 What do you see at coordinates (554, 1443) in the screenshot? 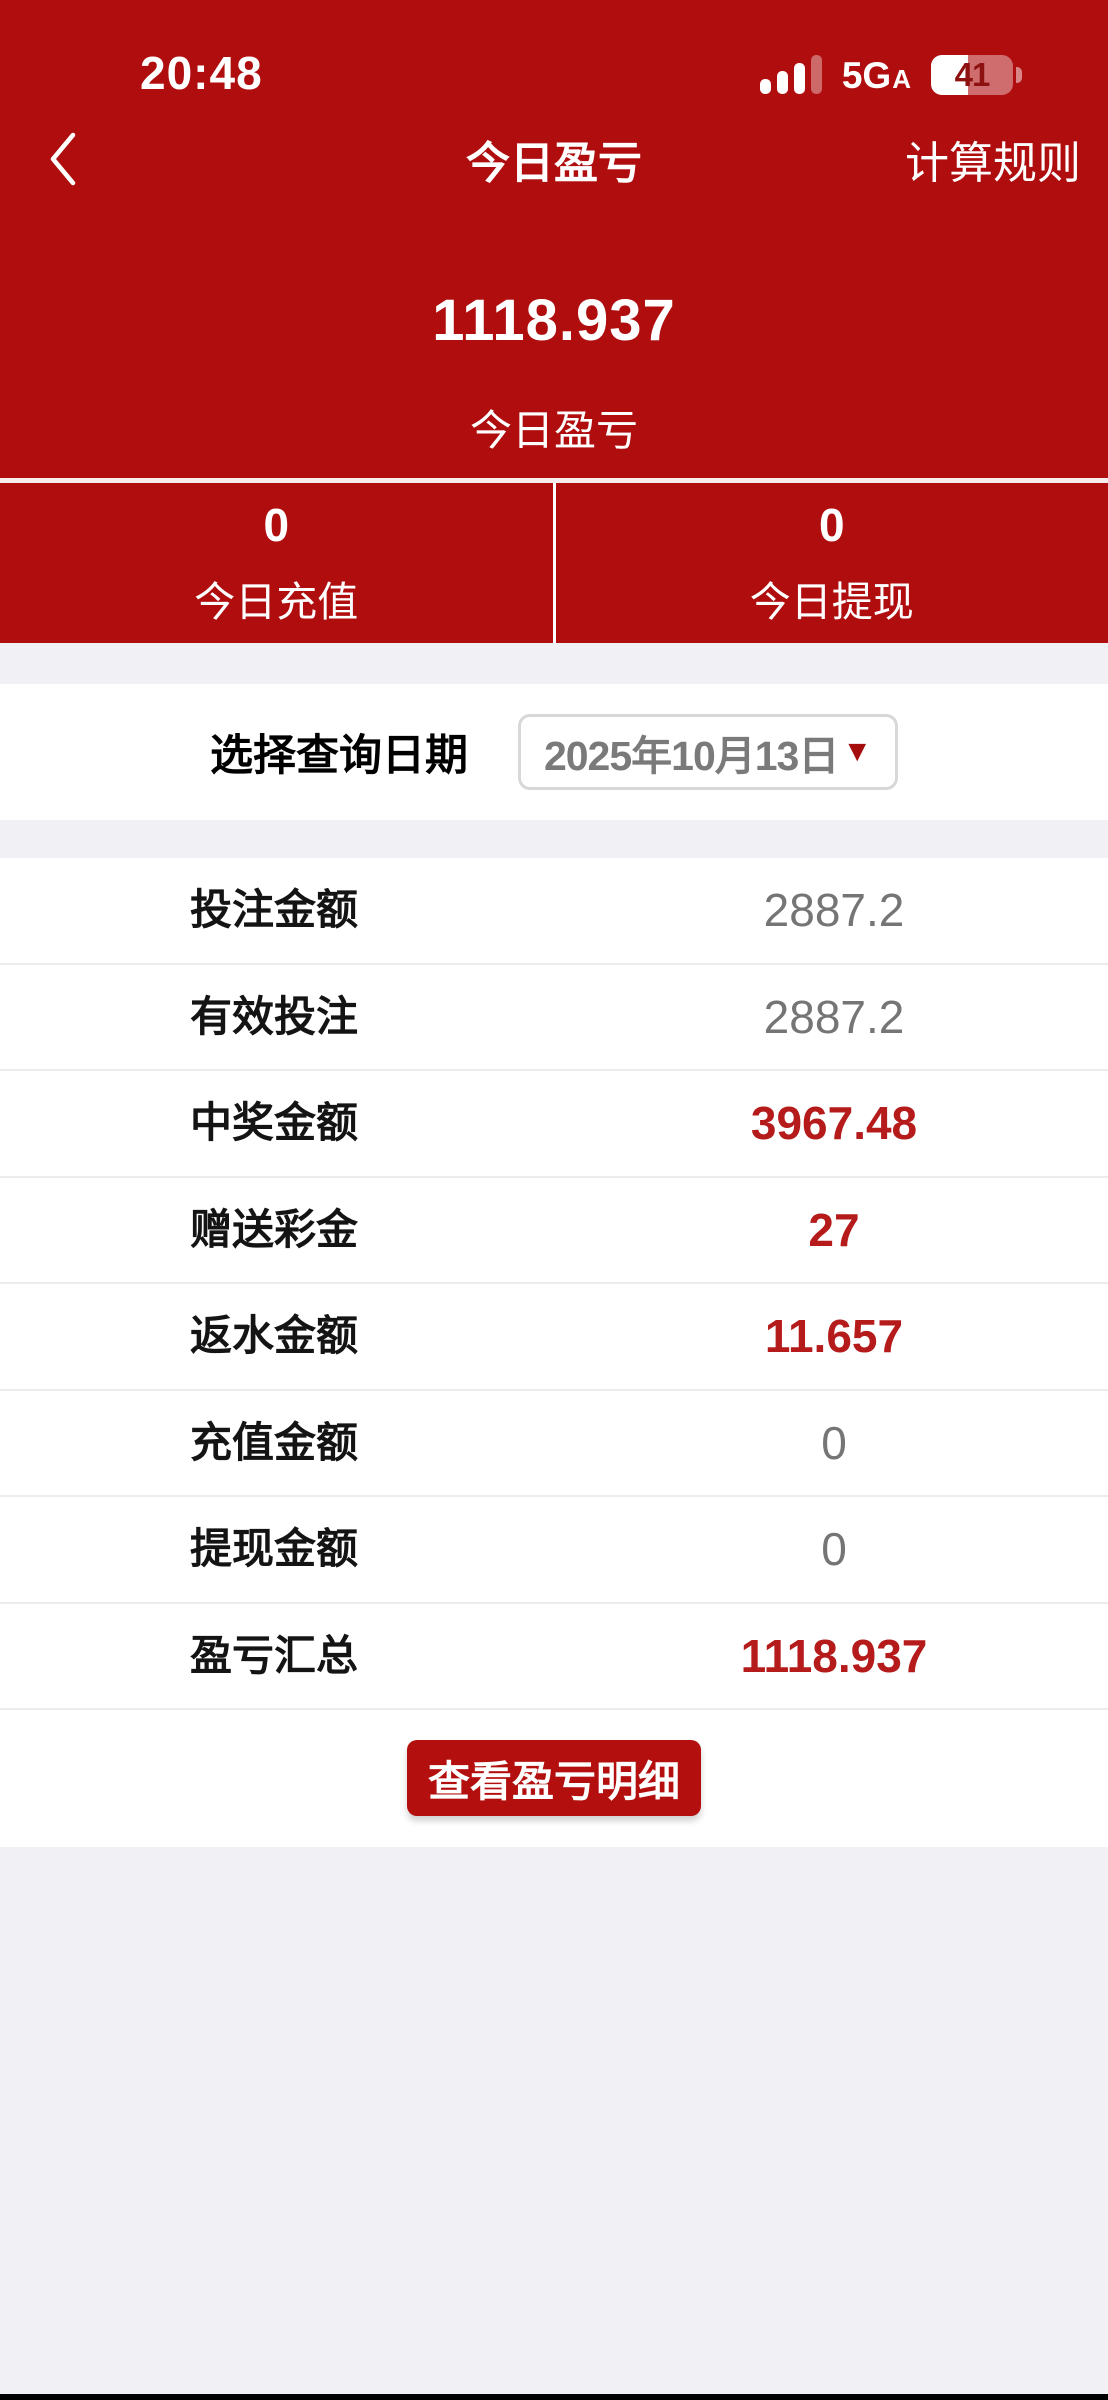
I see `table-row-recharge-amount: 充值金额 0` at bounding box center [554, 1443].